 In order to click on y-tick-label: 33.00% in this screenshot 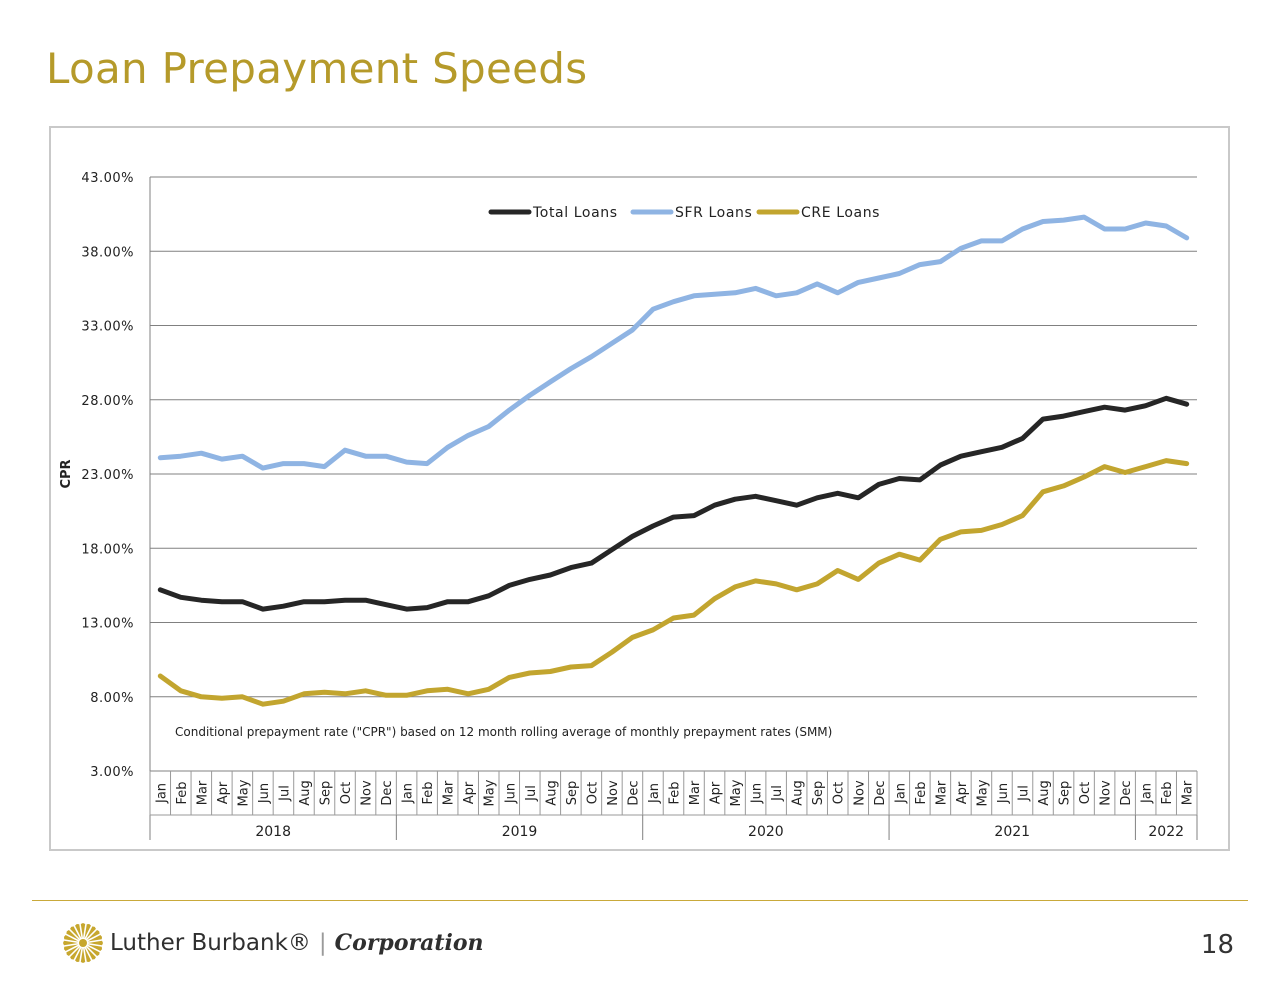, I will do `click(107, 327)`.